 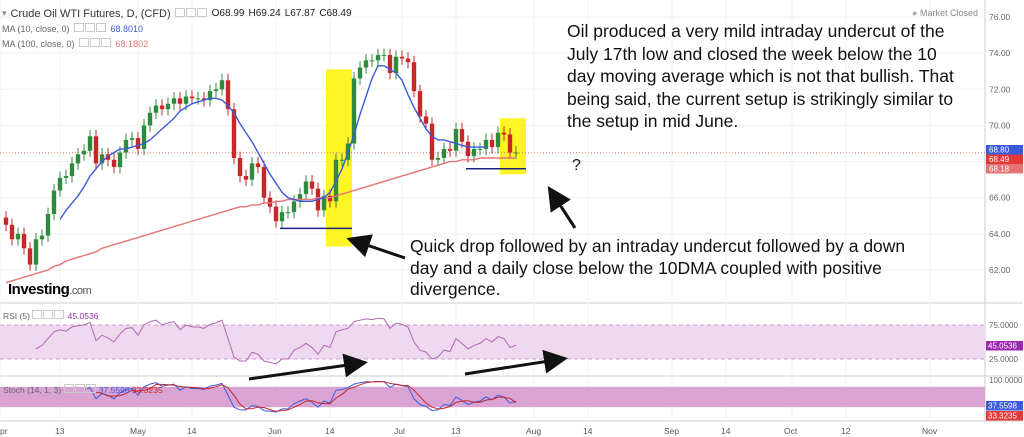 What do you see at coordinates (191, 13) in the screenshot?
I see `visibility-icon` at bounding box center [191, 13].